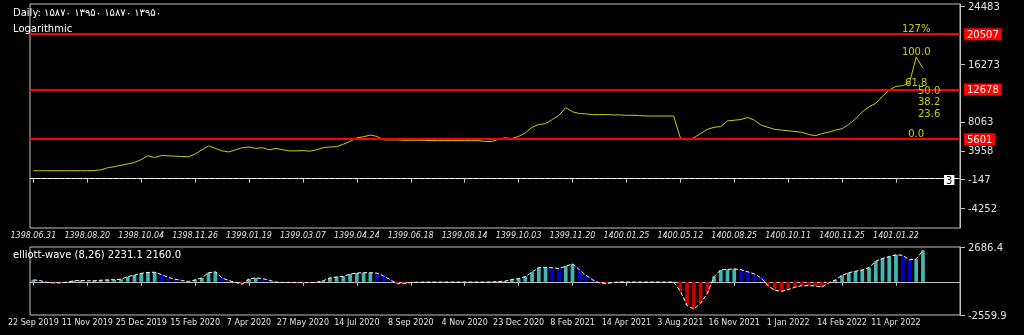 Image resolution: width=1024 pixels, height=335 pixels. I want to click on x-tick-label: 1398.08.20, so click(87, 235).